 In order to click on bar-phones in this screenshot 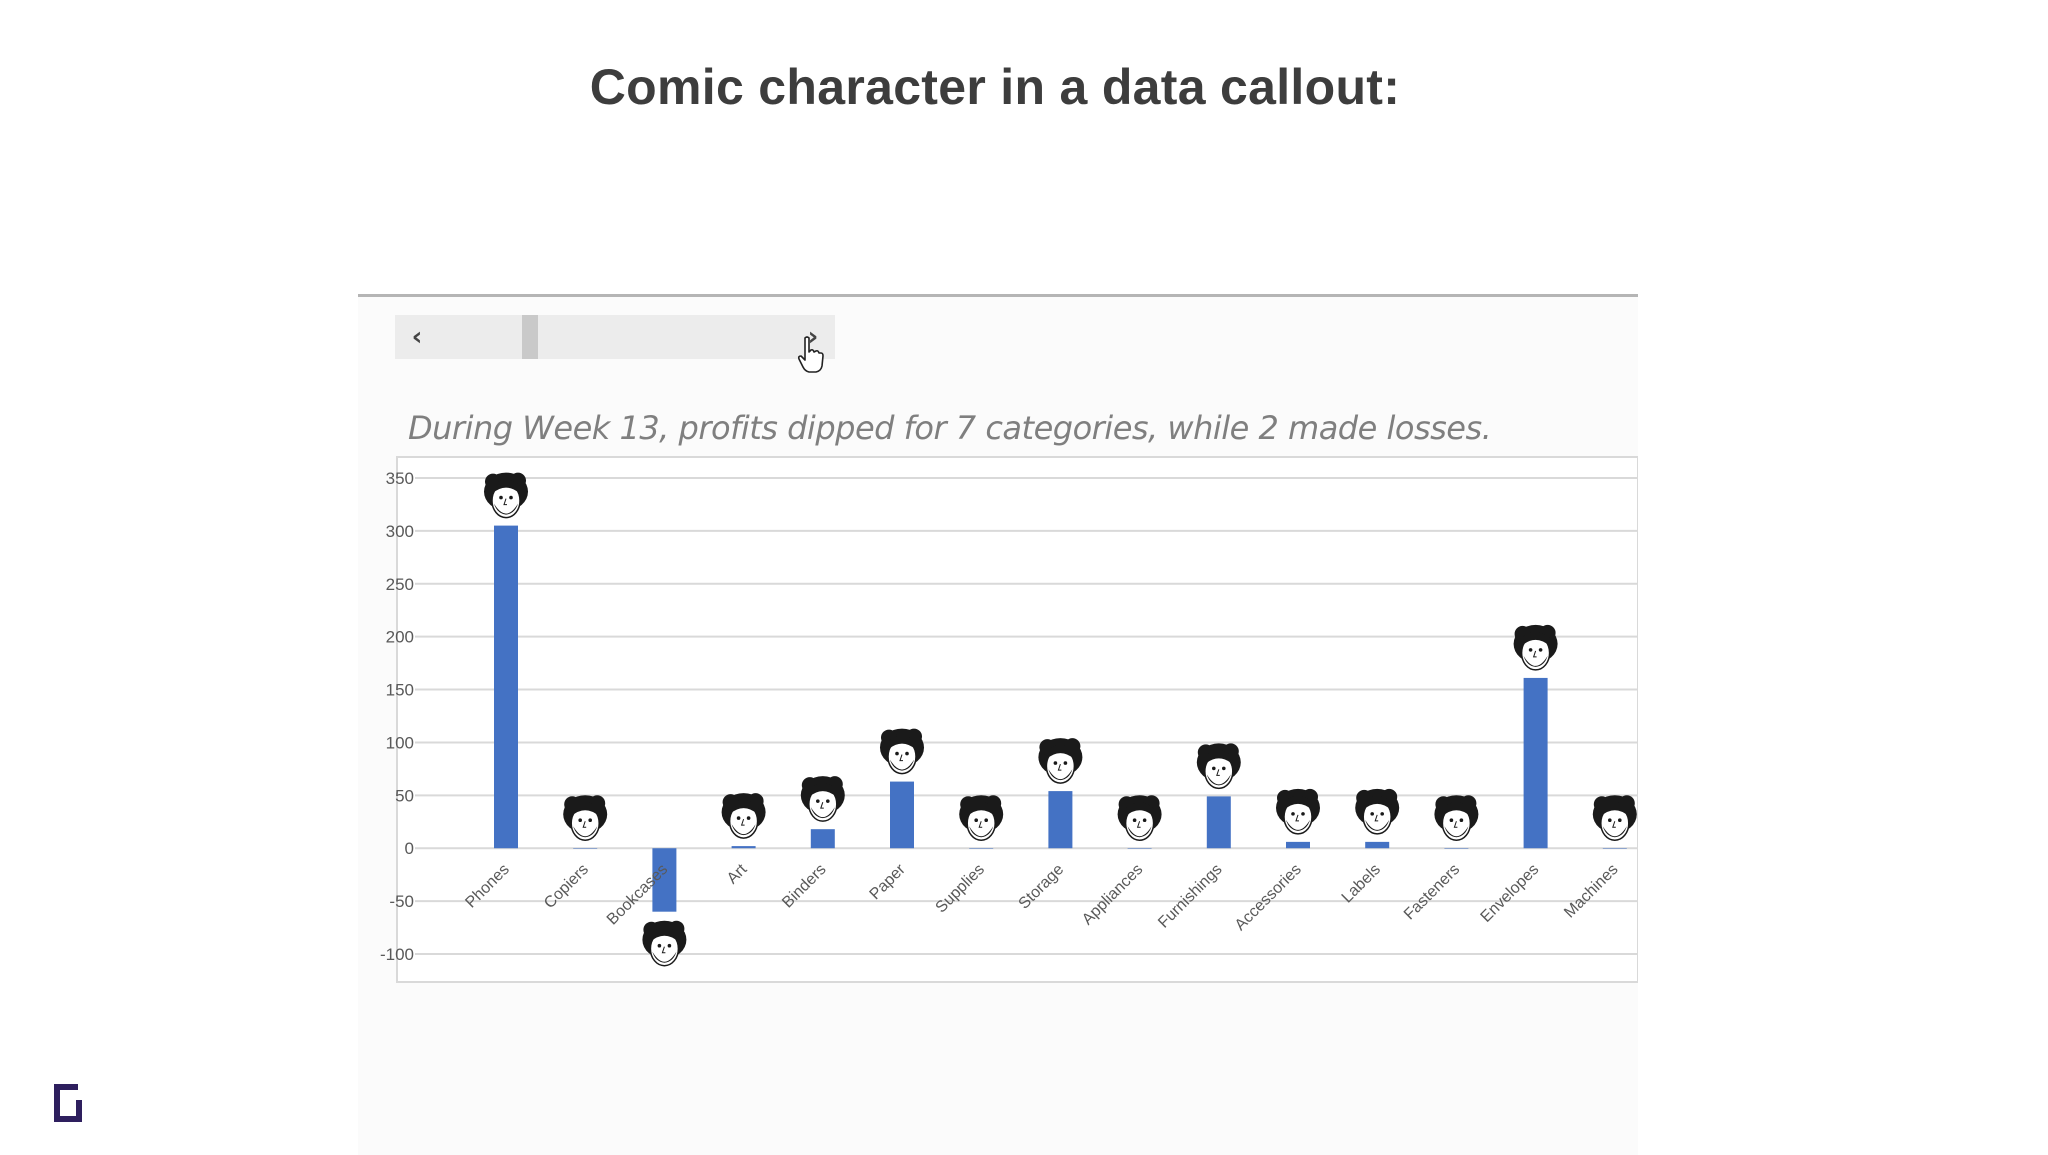, I will do `click(506, 687)`.